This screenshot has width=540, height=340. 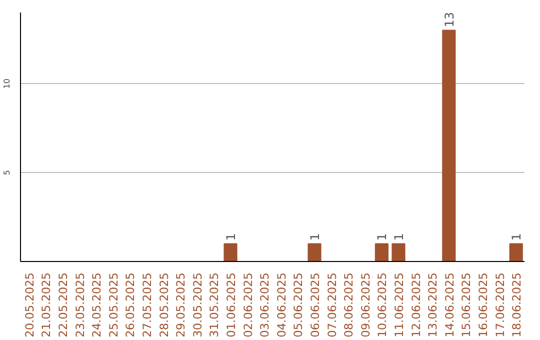 I want to click on x-tick-label: 06.06.2025, so click(x=315, y=305).